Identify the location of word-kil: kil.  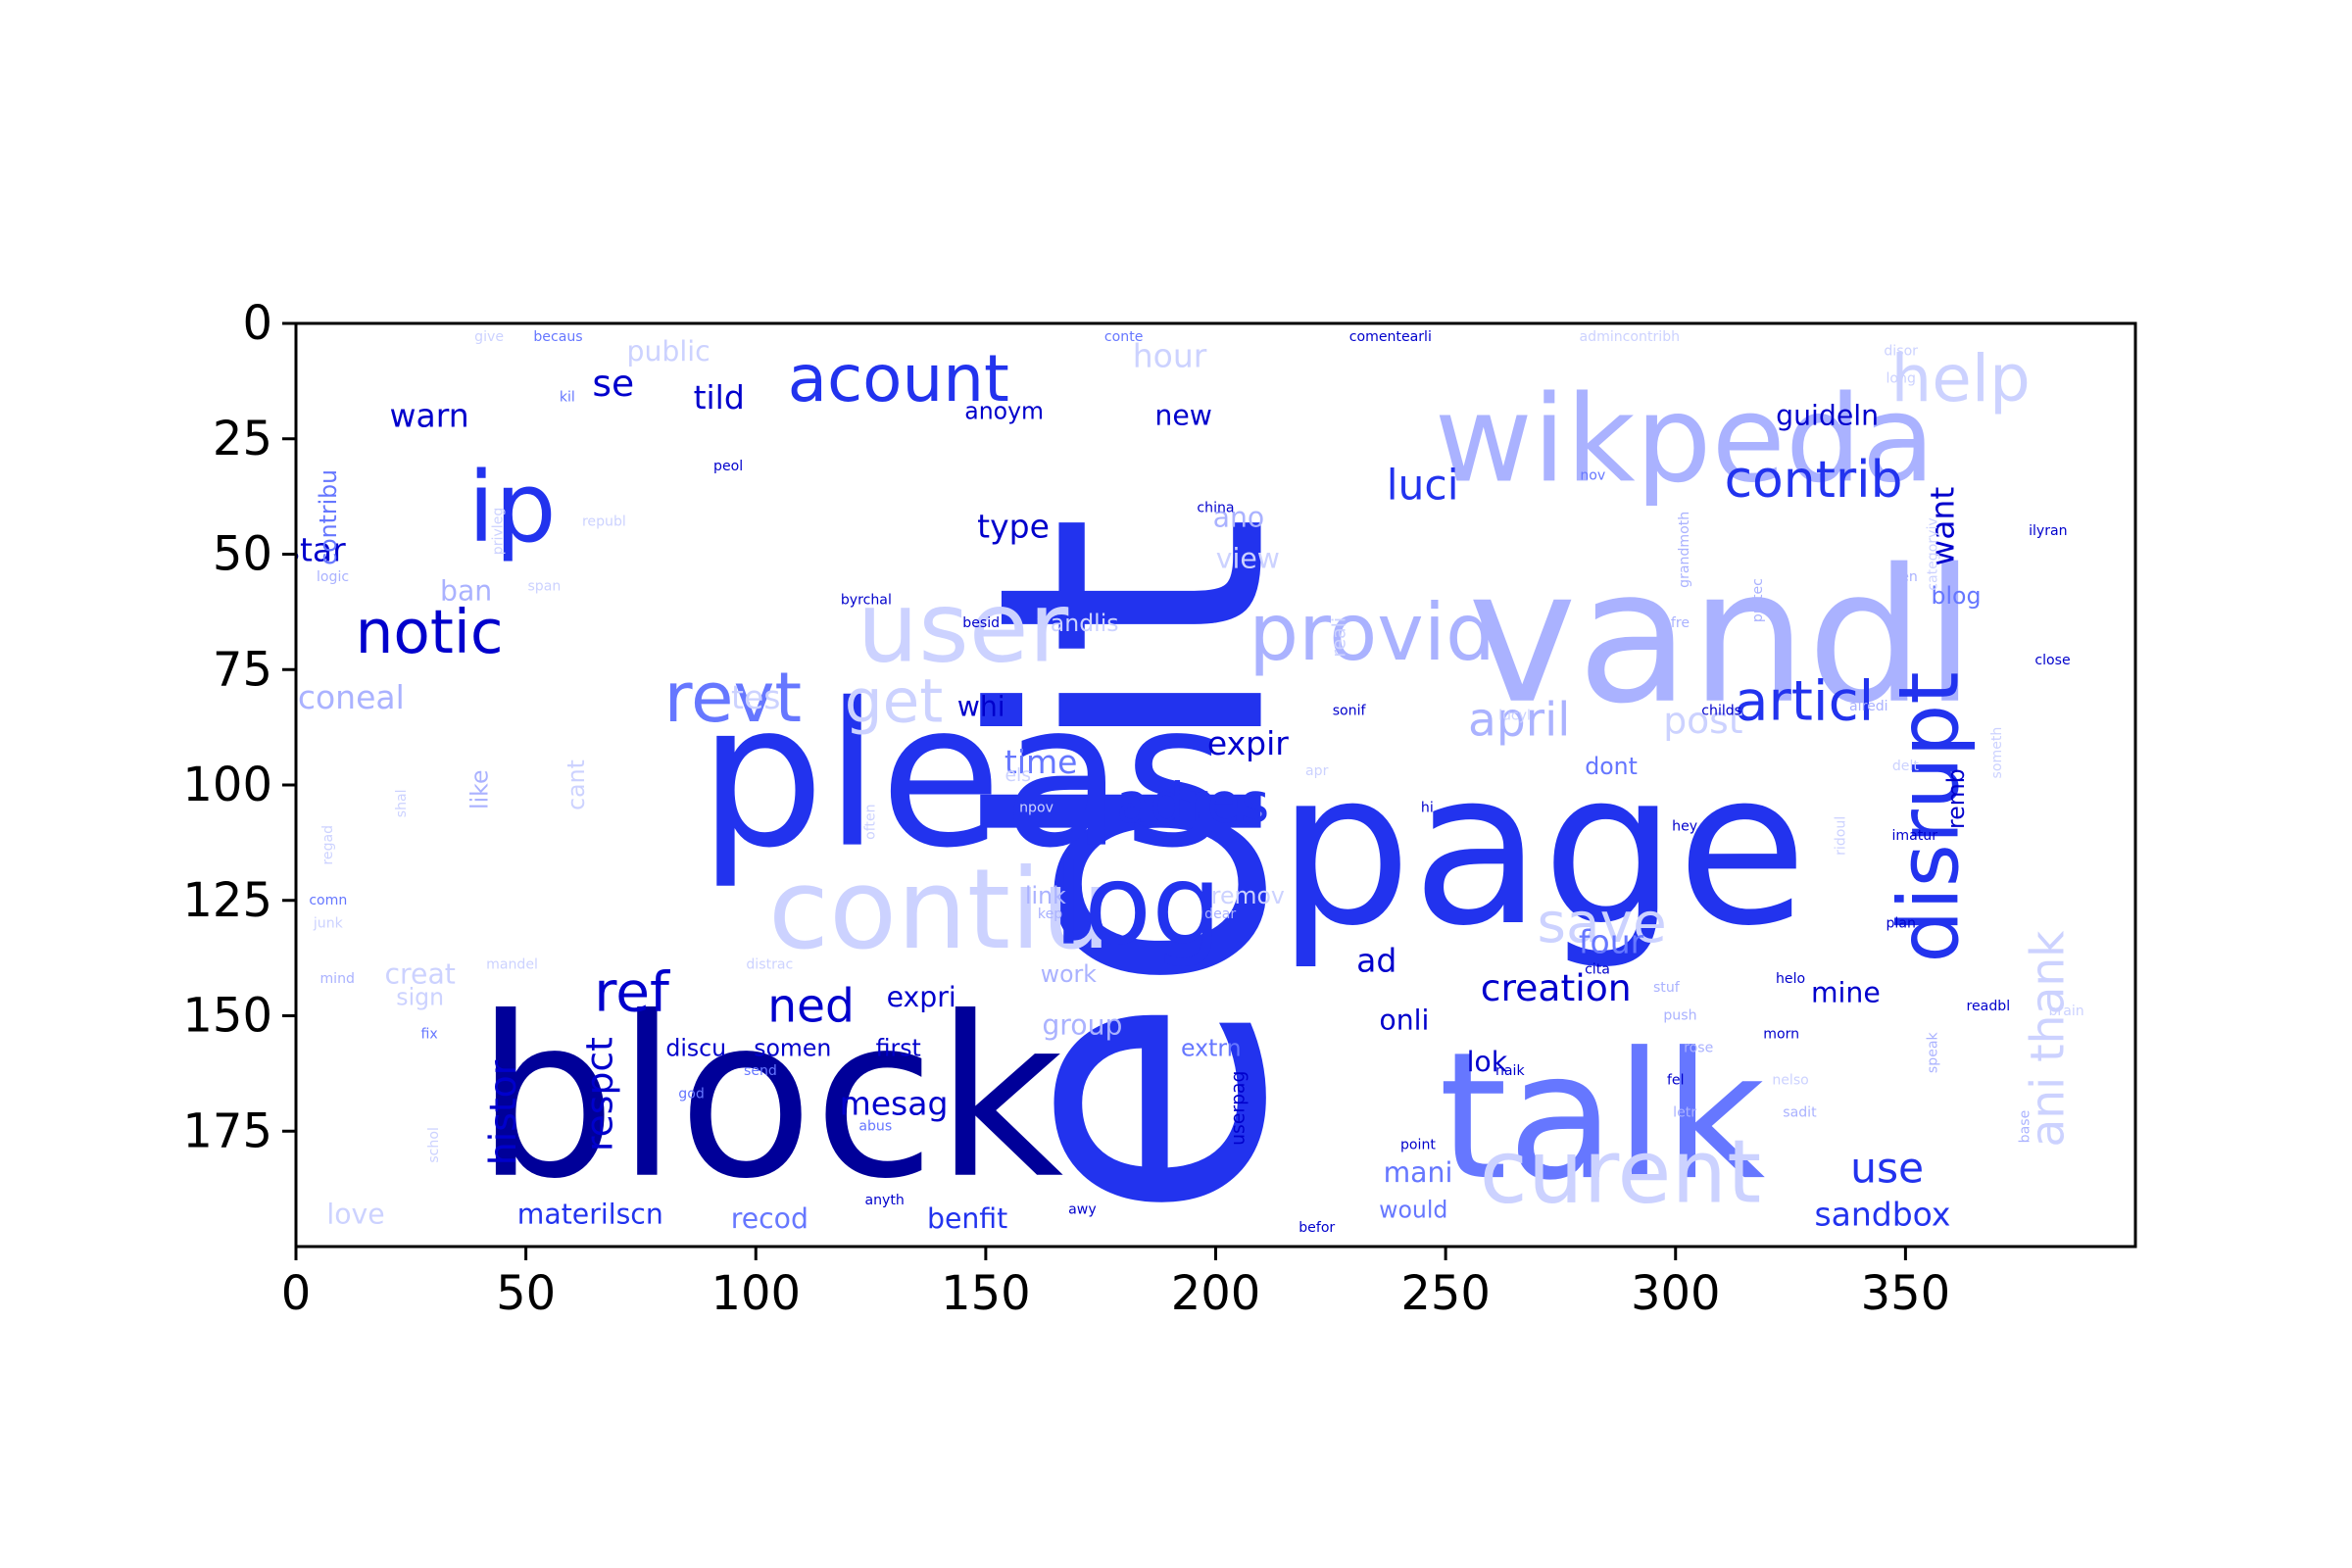
(567, 397).